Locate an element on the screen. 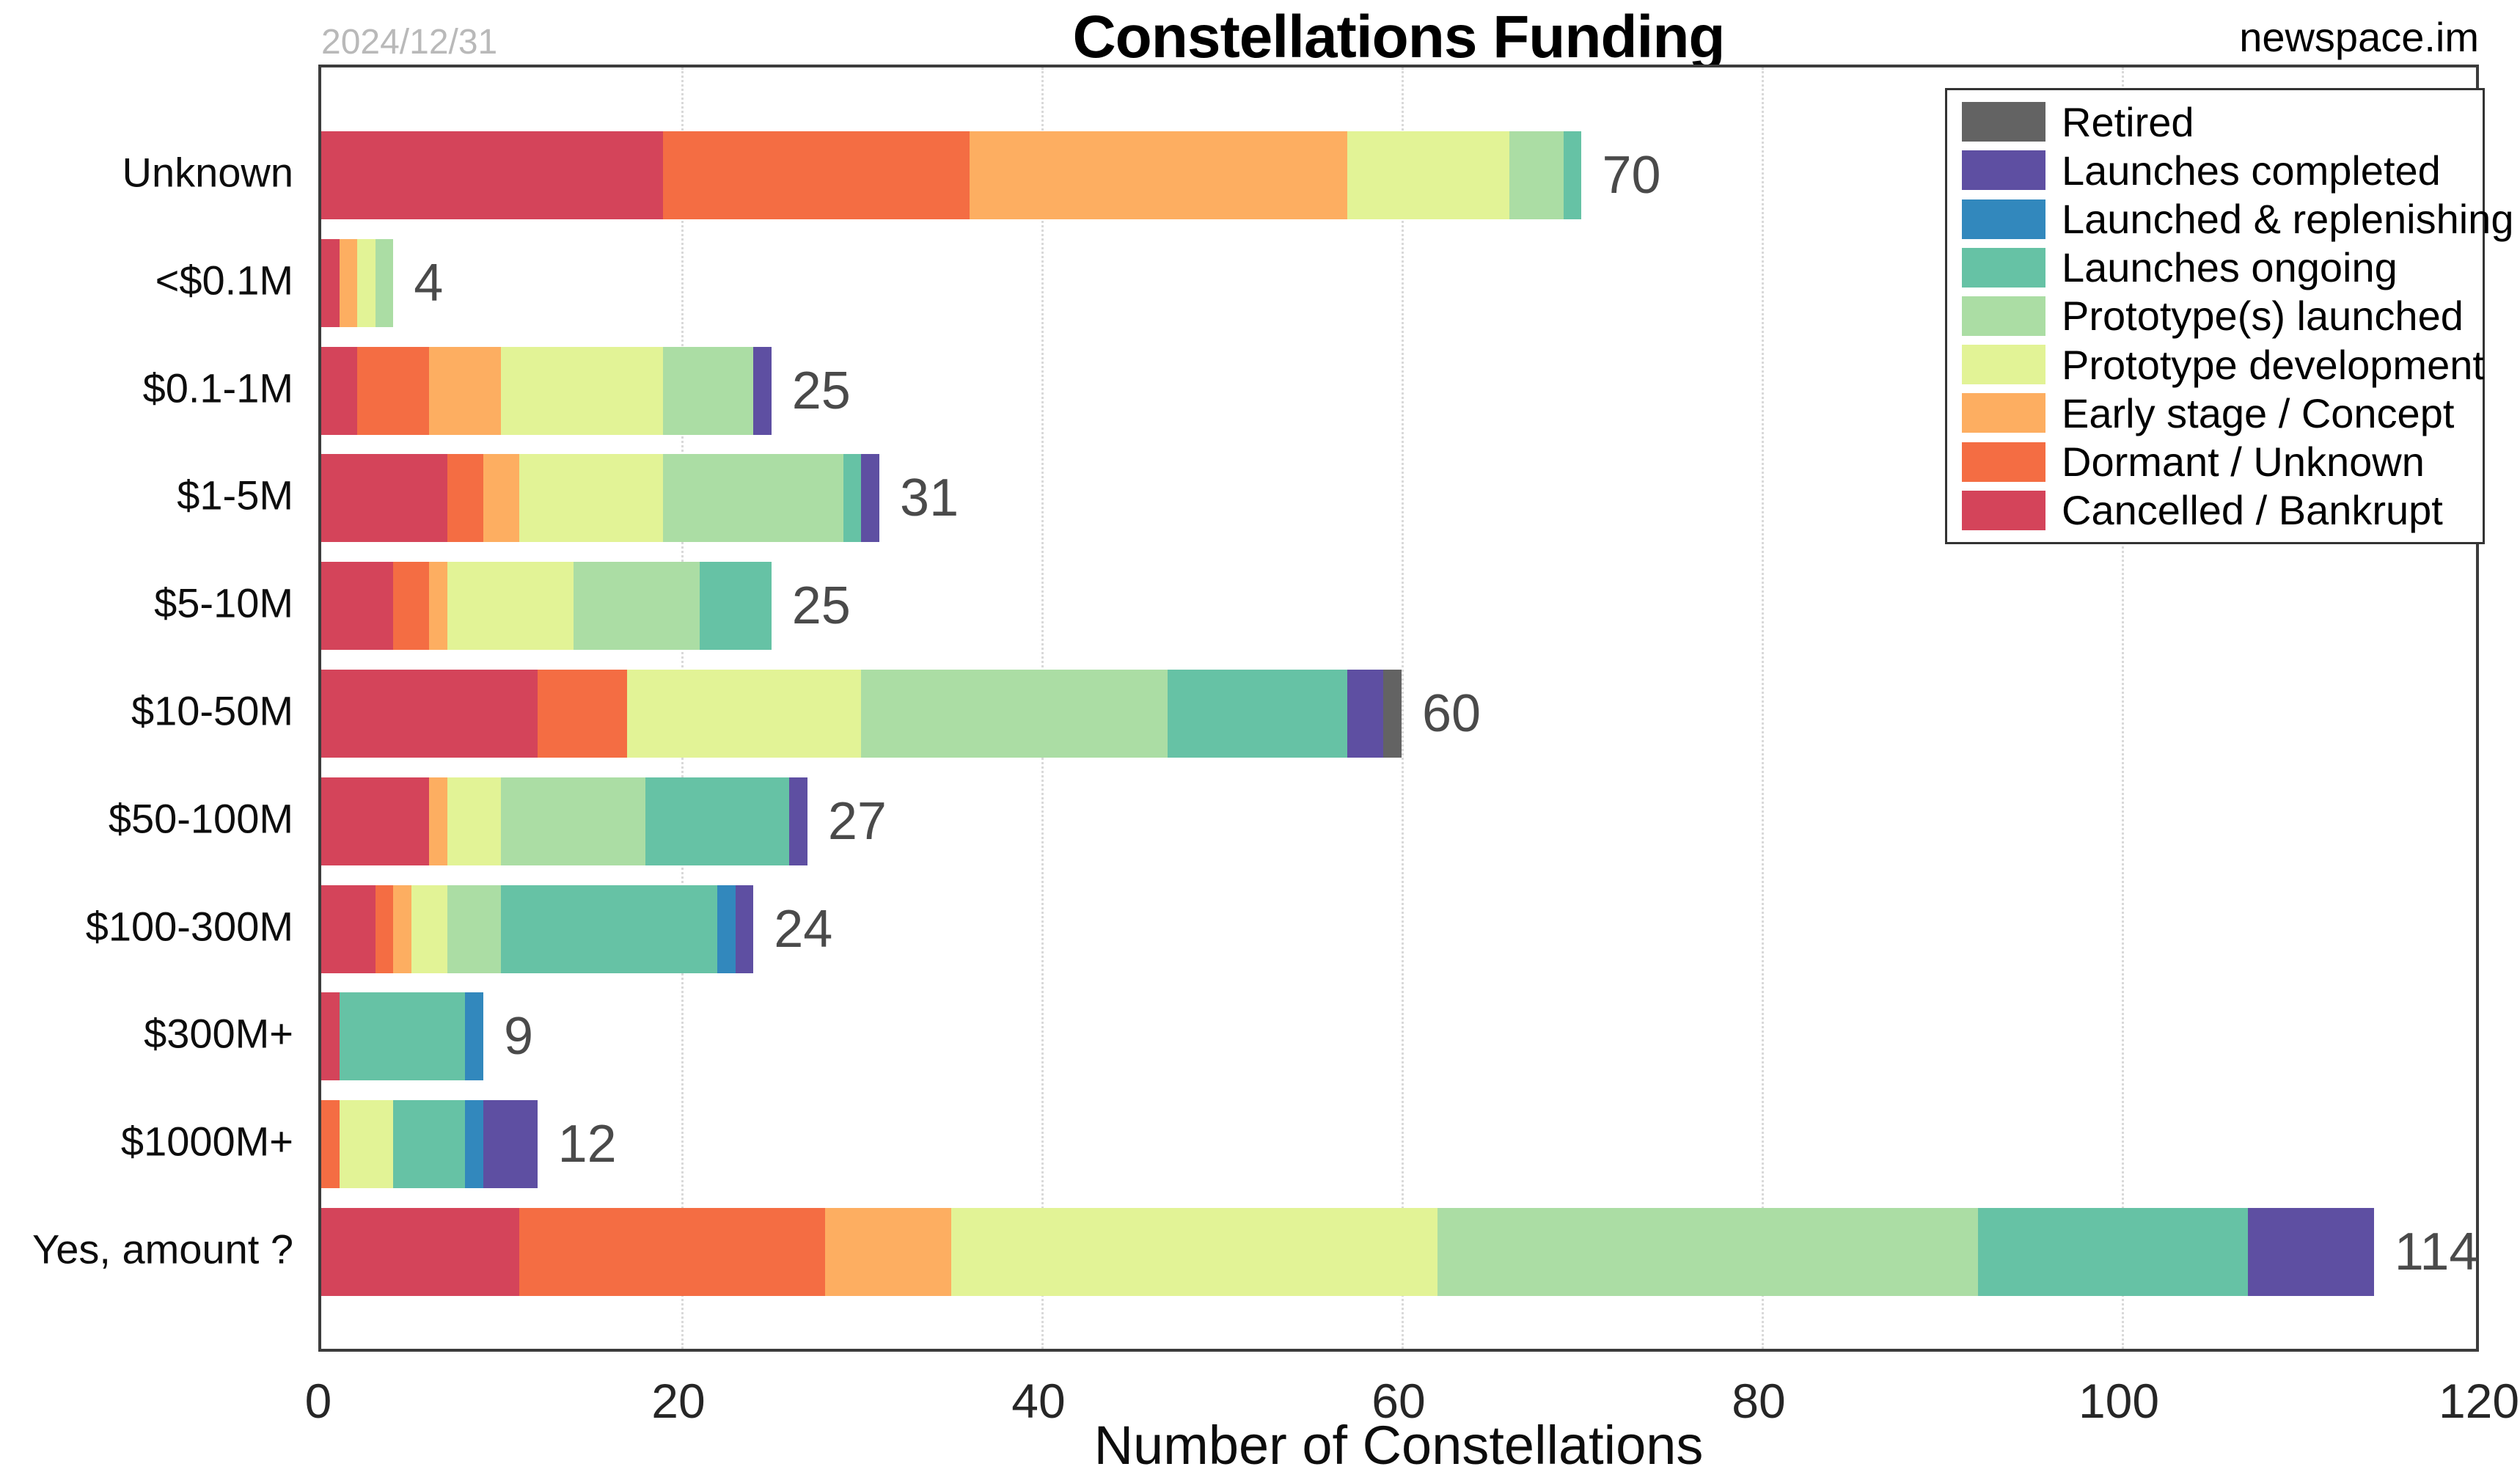  legend-swatch-prototype-development is located at coordinates (2003, 365).